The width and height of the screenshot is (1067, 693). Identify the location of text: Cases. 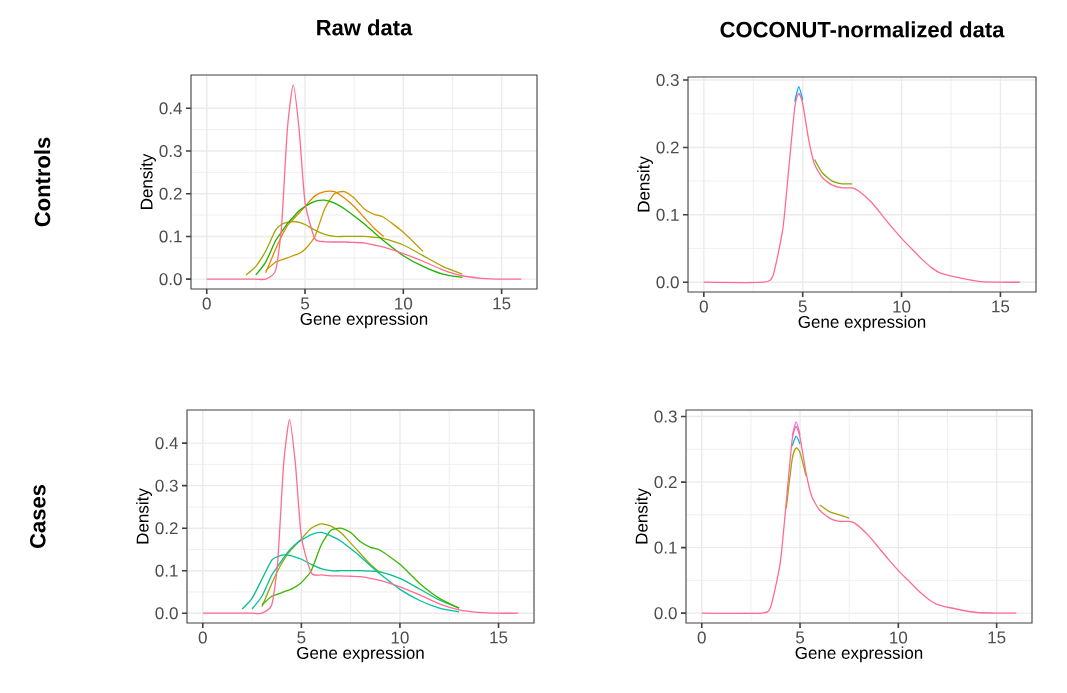
(37, 516).